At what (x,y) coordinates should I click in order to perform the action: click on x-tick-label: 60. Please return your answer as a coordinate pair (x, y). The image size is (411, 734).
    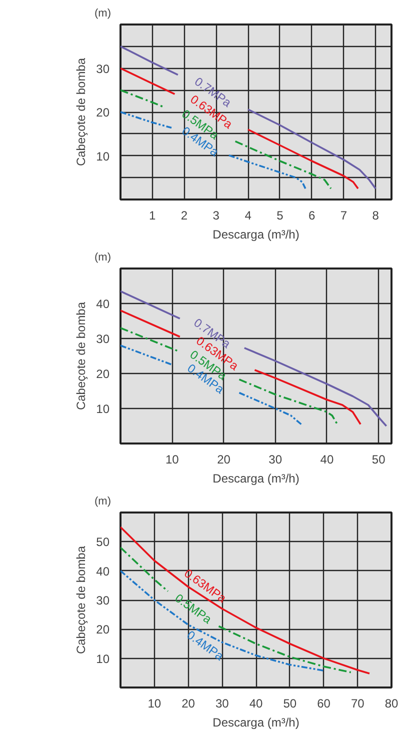
    Looking at the image, I should click on (324, 703).